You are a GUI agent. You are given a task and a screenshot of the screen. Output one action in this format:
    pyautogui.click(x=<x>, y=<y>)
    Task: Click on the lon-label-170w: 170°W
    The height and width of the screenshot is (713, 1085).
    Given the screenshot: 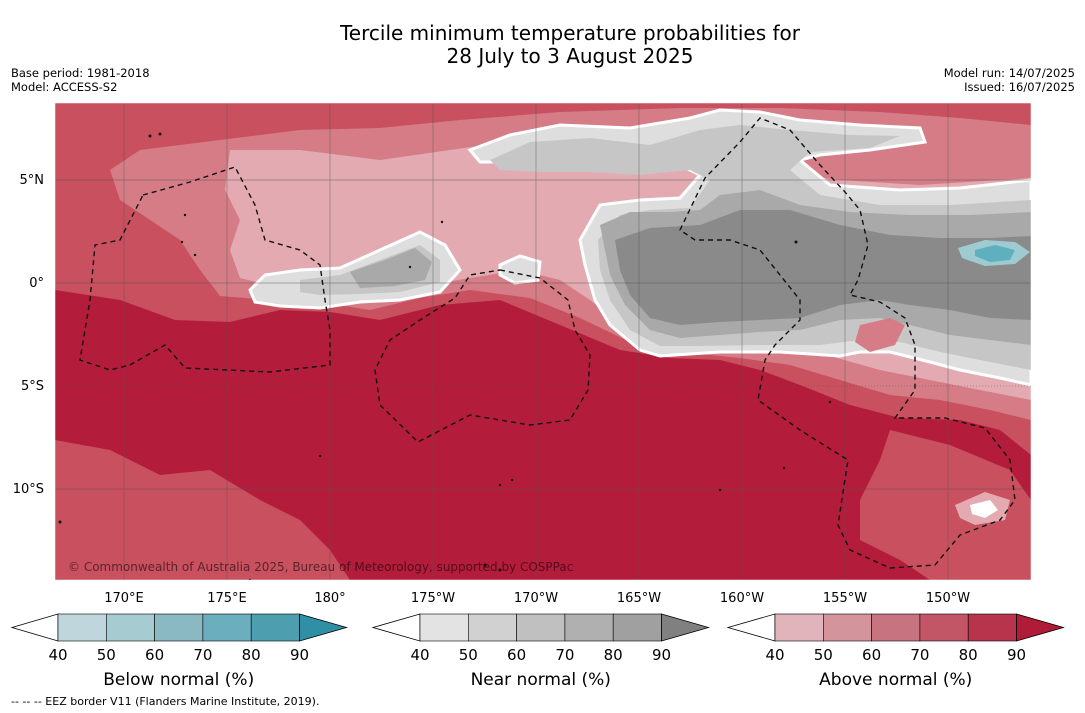 What is the action you would take?
    pyautogui.click(x=536, y=598)
    